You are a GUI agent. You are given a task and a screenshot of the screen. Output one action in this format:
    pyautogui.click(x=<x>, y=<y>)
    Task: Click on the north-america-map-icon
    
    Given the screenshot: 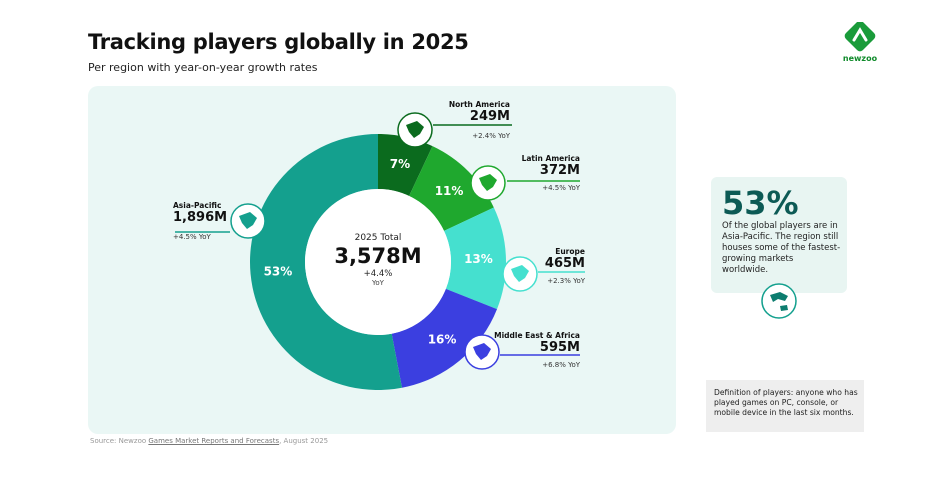 What is the action you would take?
    pyautogui.click(x=415, y=130)
    